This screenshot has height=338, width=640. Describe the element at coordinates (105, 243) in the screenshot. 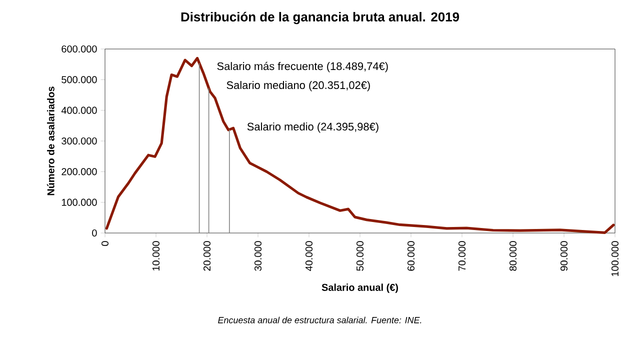

I see `x-tick-label: 0` at that location.